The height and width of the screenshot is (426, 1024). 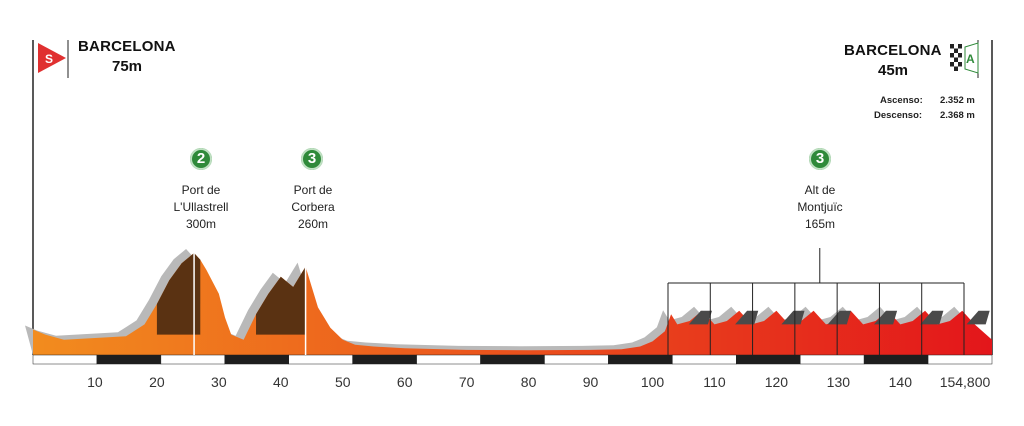 What do you see at coordinates (95, 382) in the screenshot?
I see `x-tick-label: 10` at bounding box center [95, 382].